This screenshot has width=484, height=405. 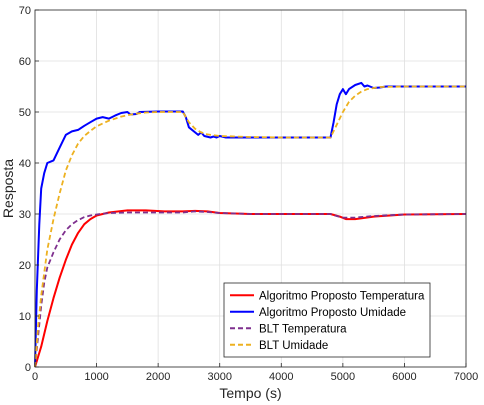 What do you see at coordinates (35, 377) in the screenshot?
I see `x-tick-label: 0` at bounding box center [35, 377].